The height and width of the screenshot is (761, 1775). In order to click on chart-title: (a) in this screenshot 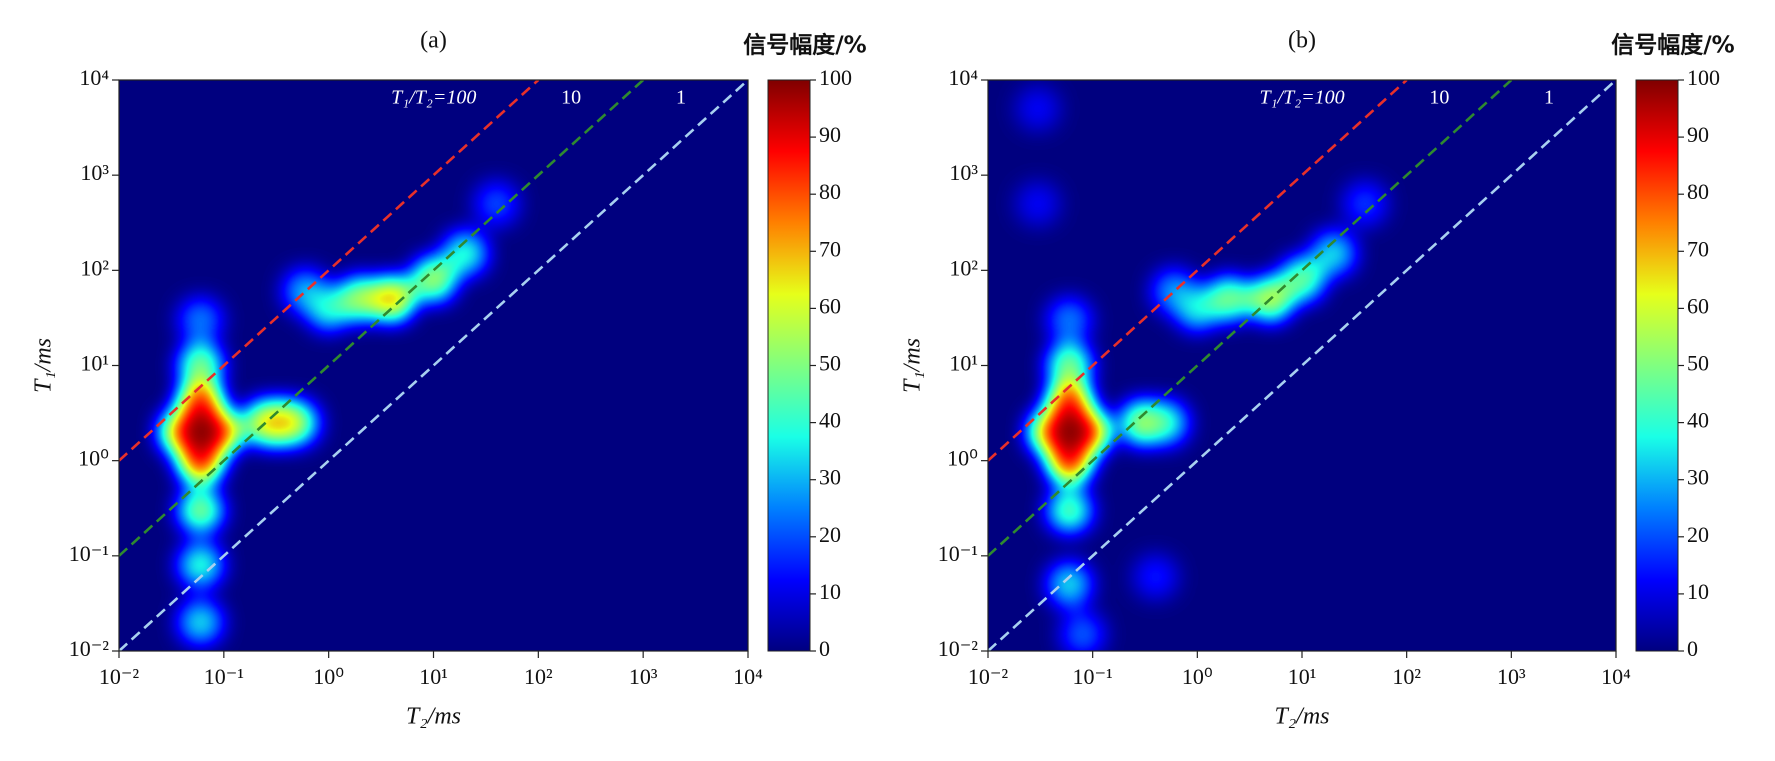, I will do `click(433, 41)`.